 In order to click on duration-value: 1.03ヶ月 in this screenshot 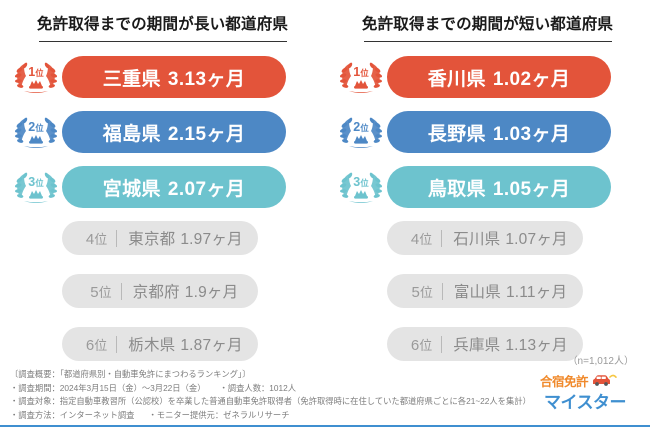, I will do `click(531, 134)`.